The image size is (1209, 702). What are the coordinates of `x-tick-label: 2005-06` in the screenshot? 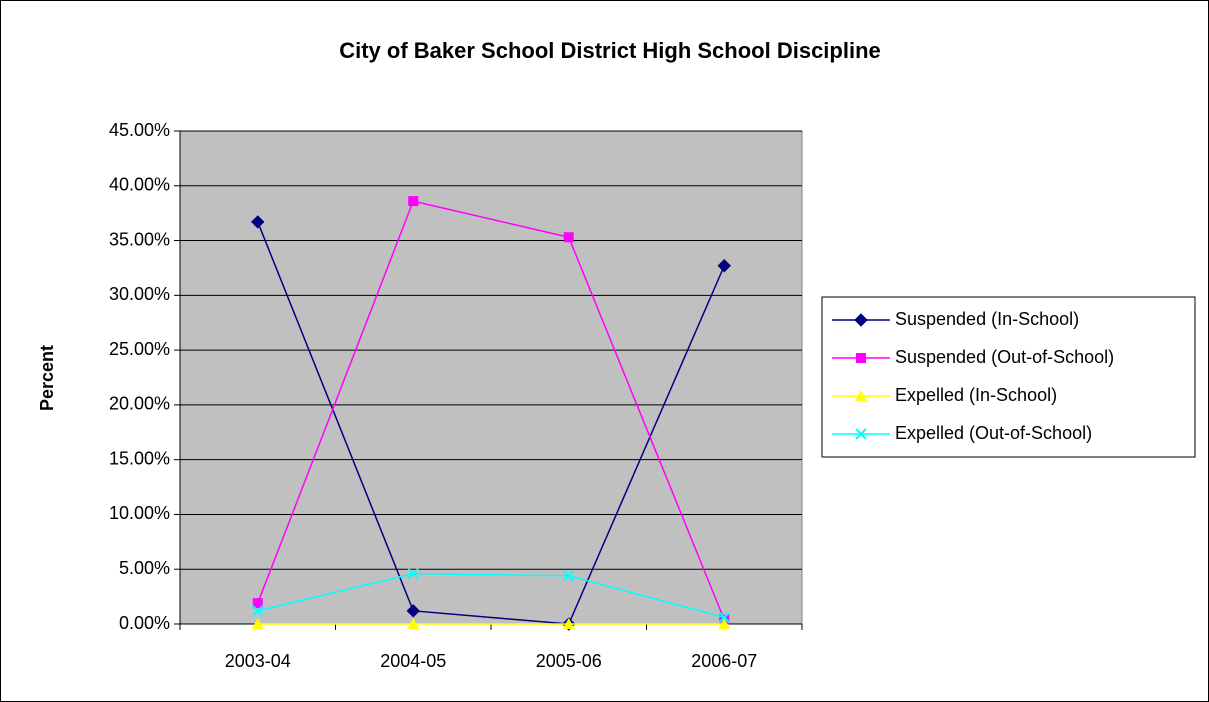 It's located at (569, 661).